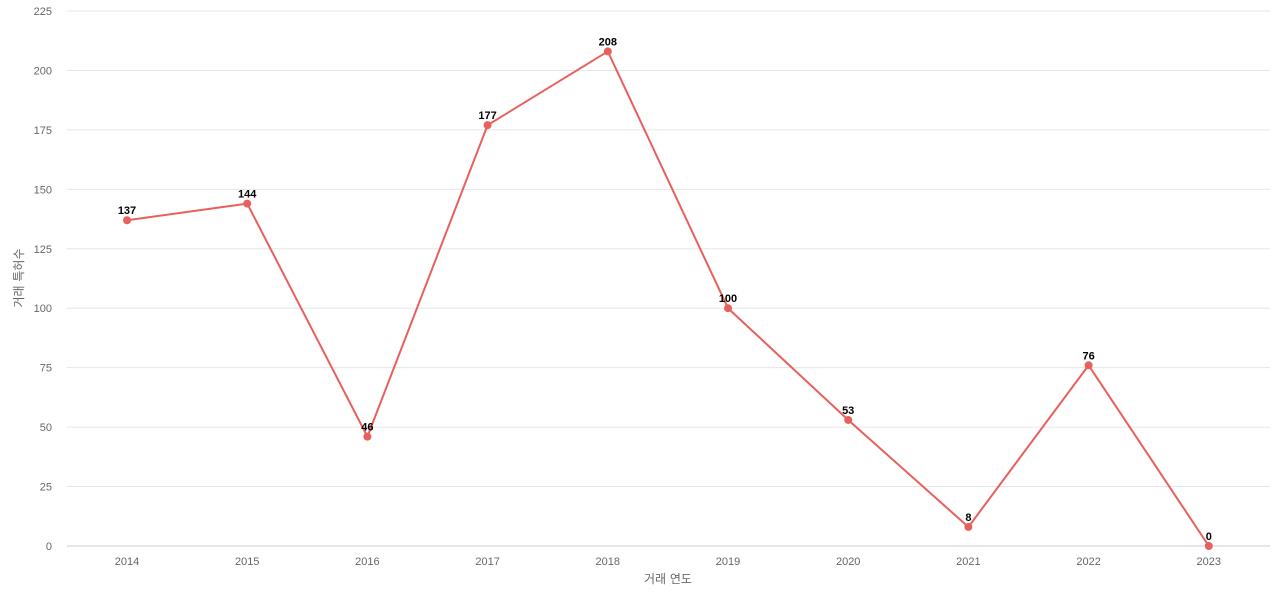 The image size is (1280, 600). I want to click on data-label: 208, so click(608, 42).